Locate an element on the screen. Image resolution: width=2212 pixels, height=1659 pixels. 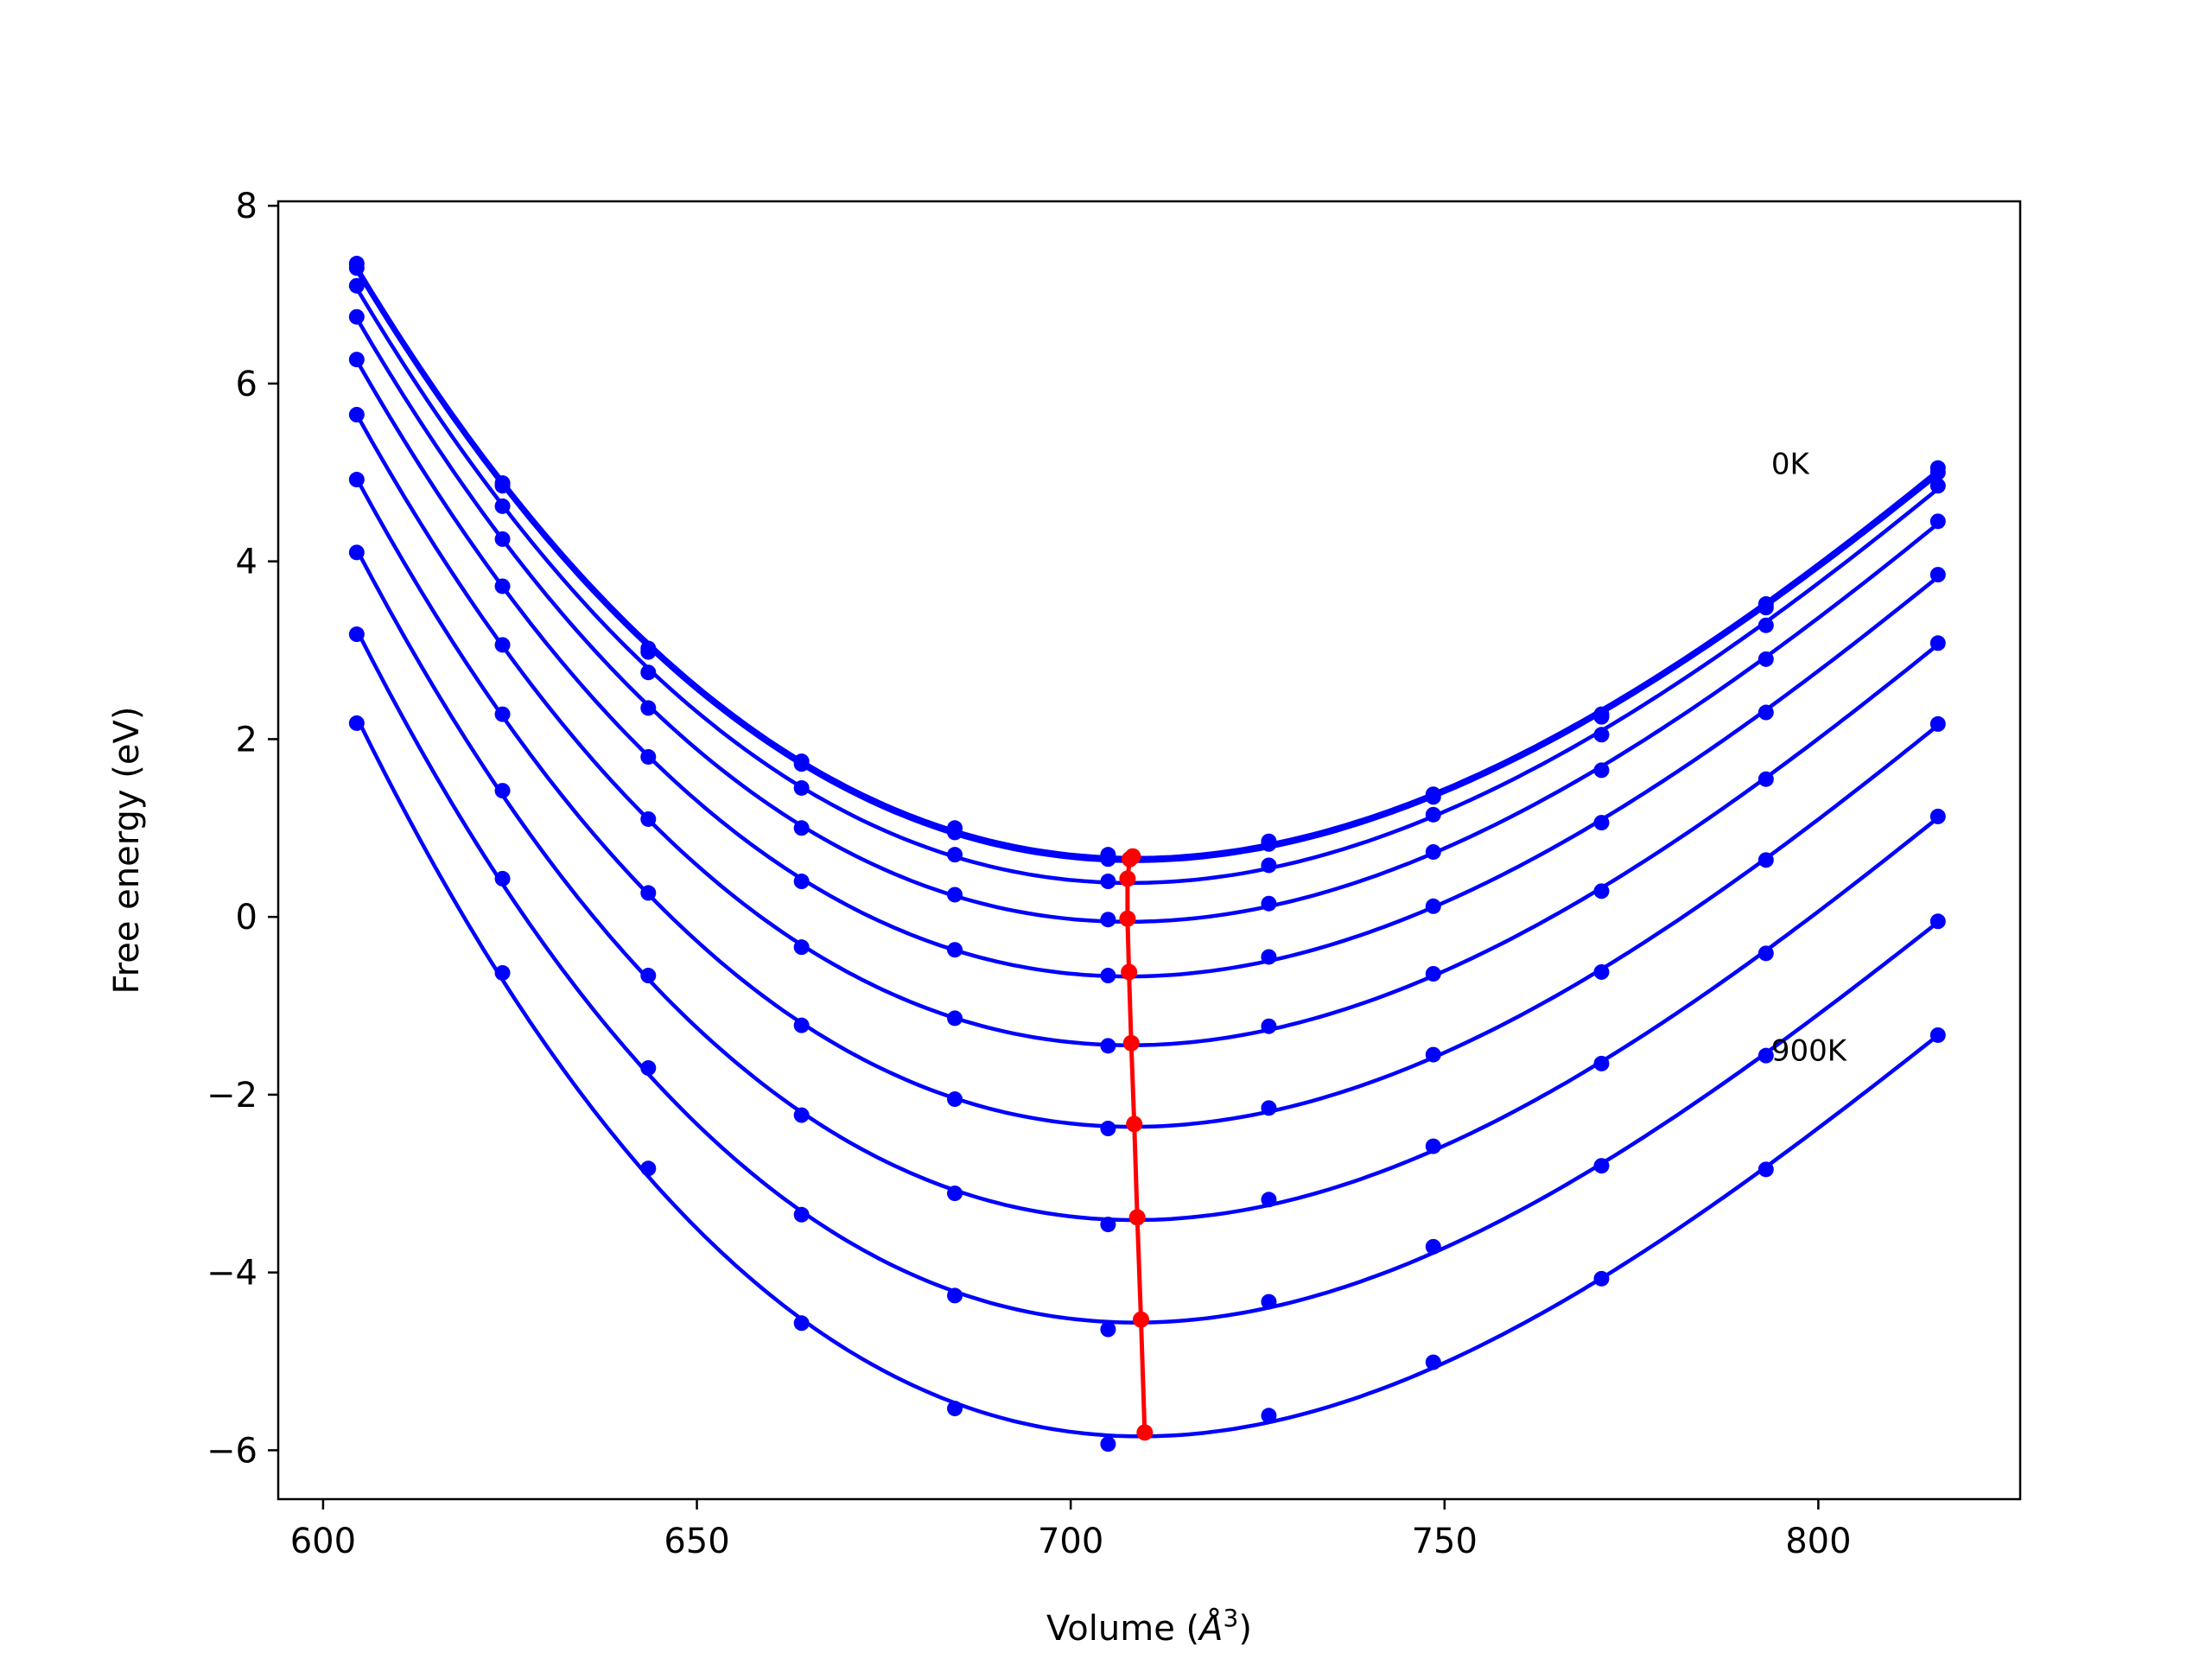
y-tick-label: 6 is located at coordinates (246, 384).